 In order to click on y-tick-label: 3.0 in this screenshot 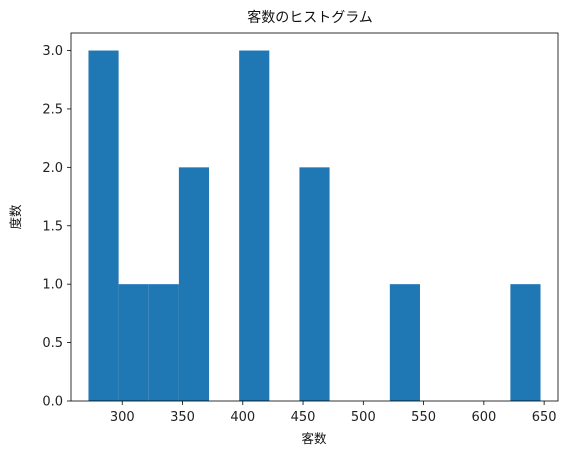, I will do `click(52, 51)`.